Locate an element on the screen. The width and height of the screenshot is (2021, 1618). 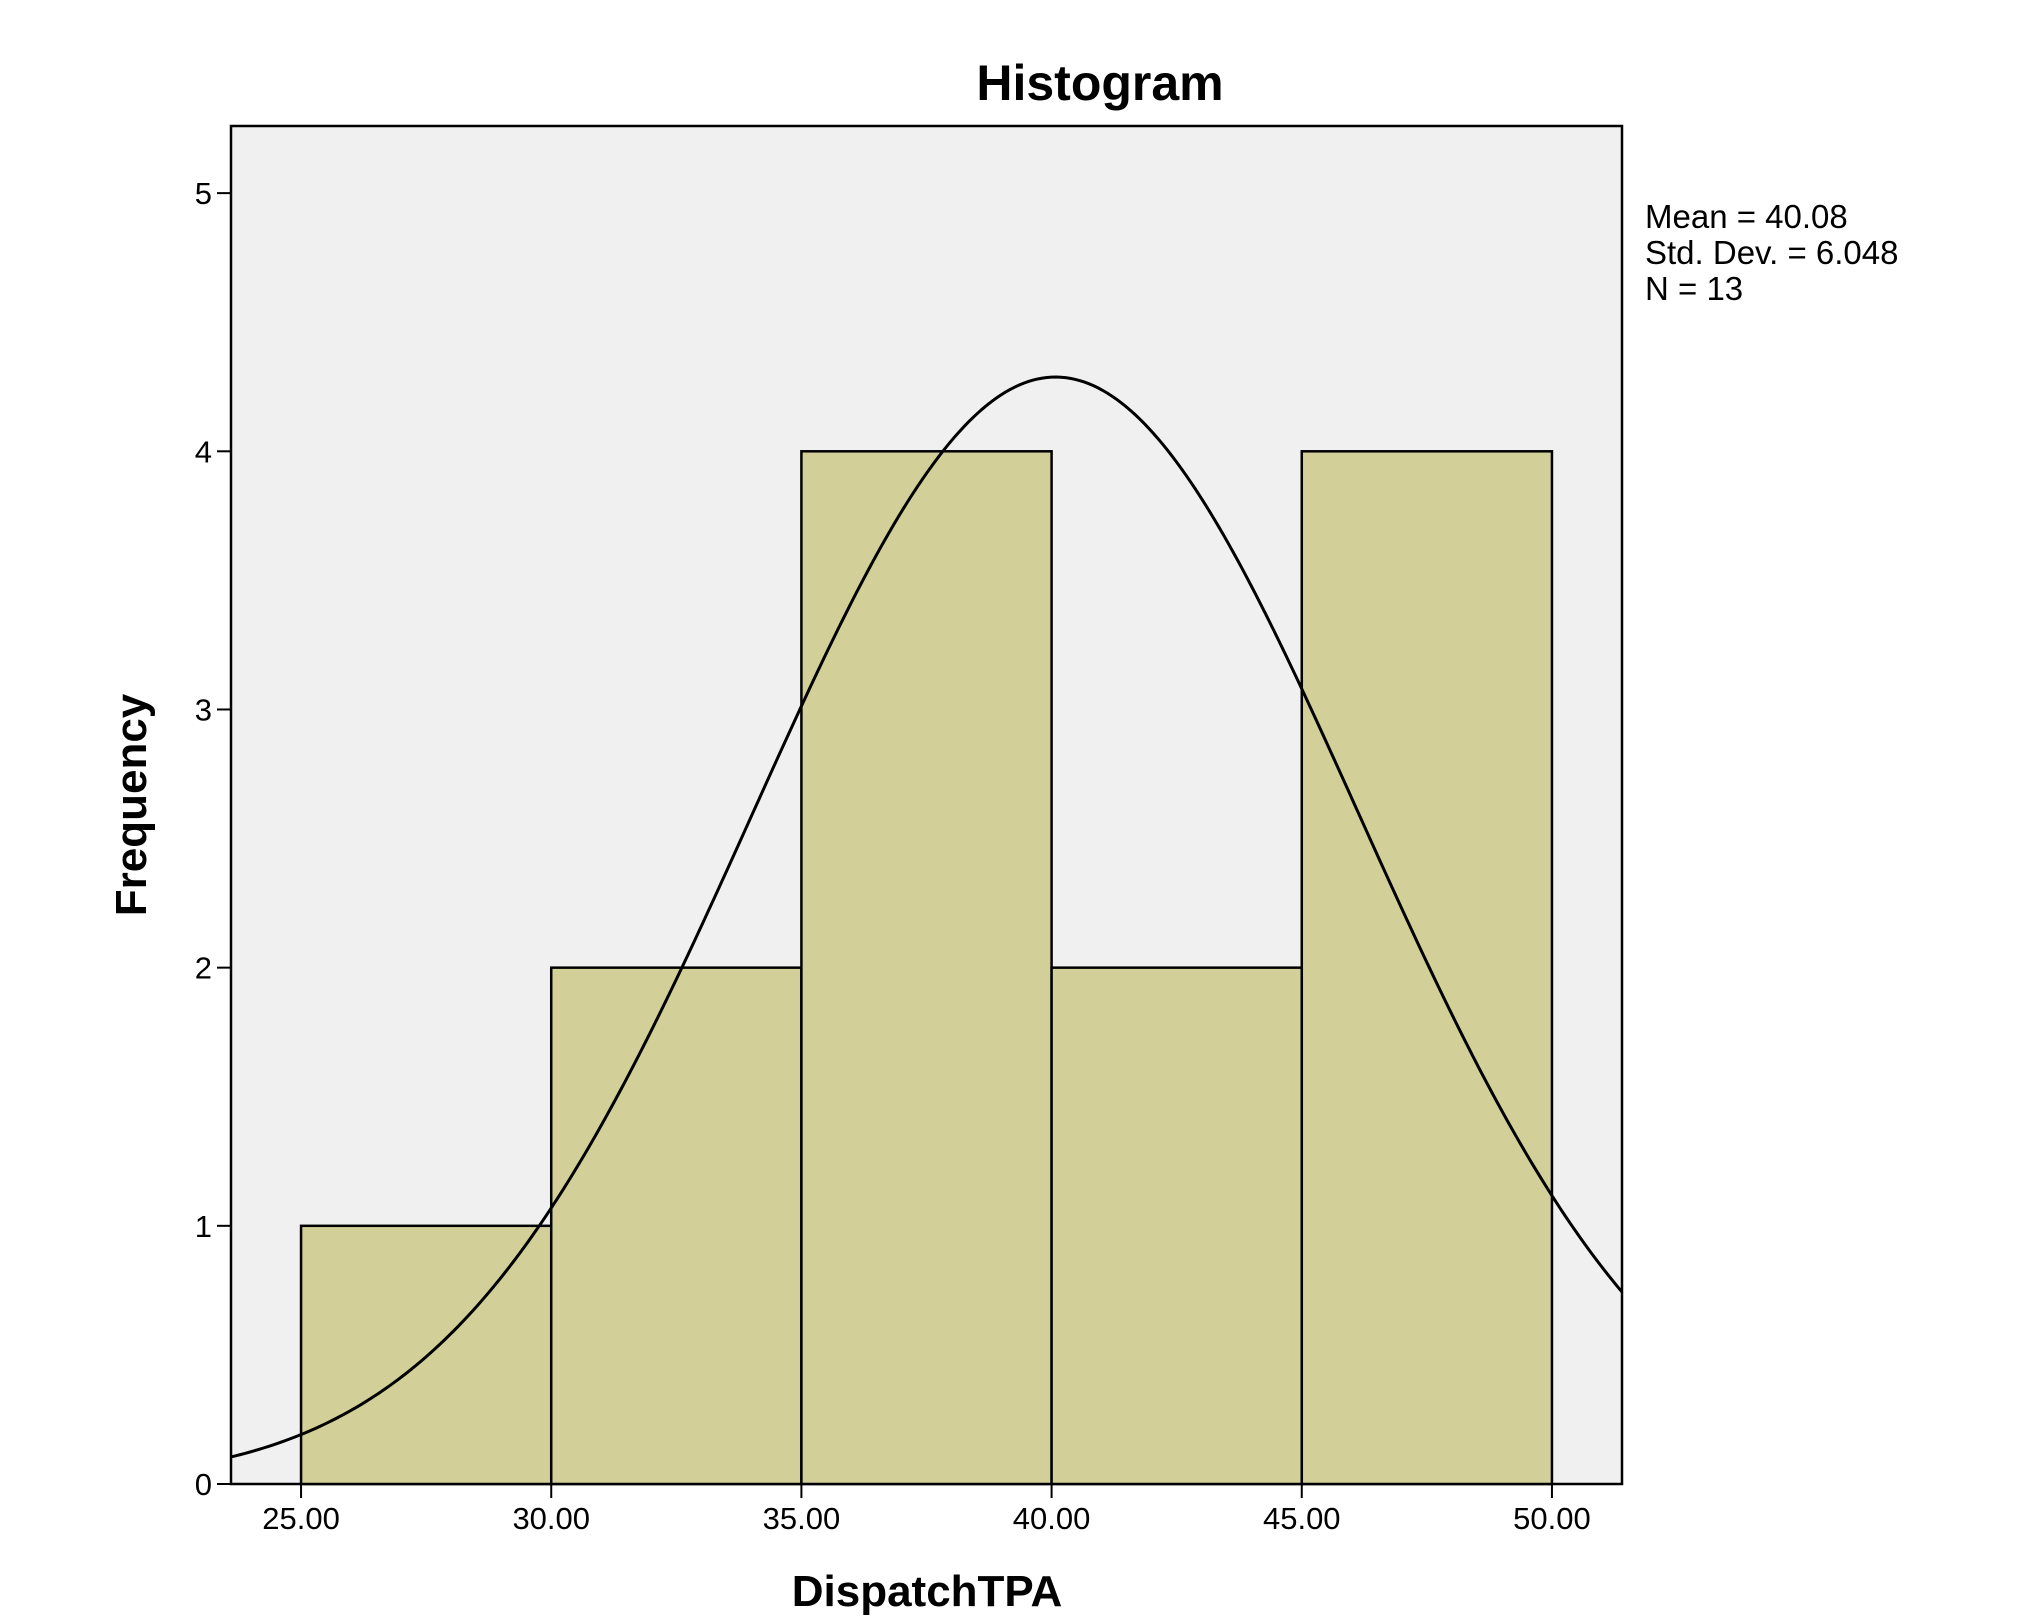
y-axis: 0 1 2 3 4 5 is located at coordinates (213, 839).